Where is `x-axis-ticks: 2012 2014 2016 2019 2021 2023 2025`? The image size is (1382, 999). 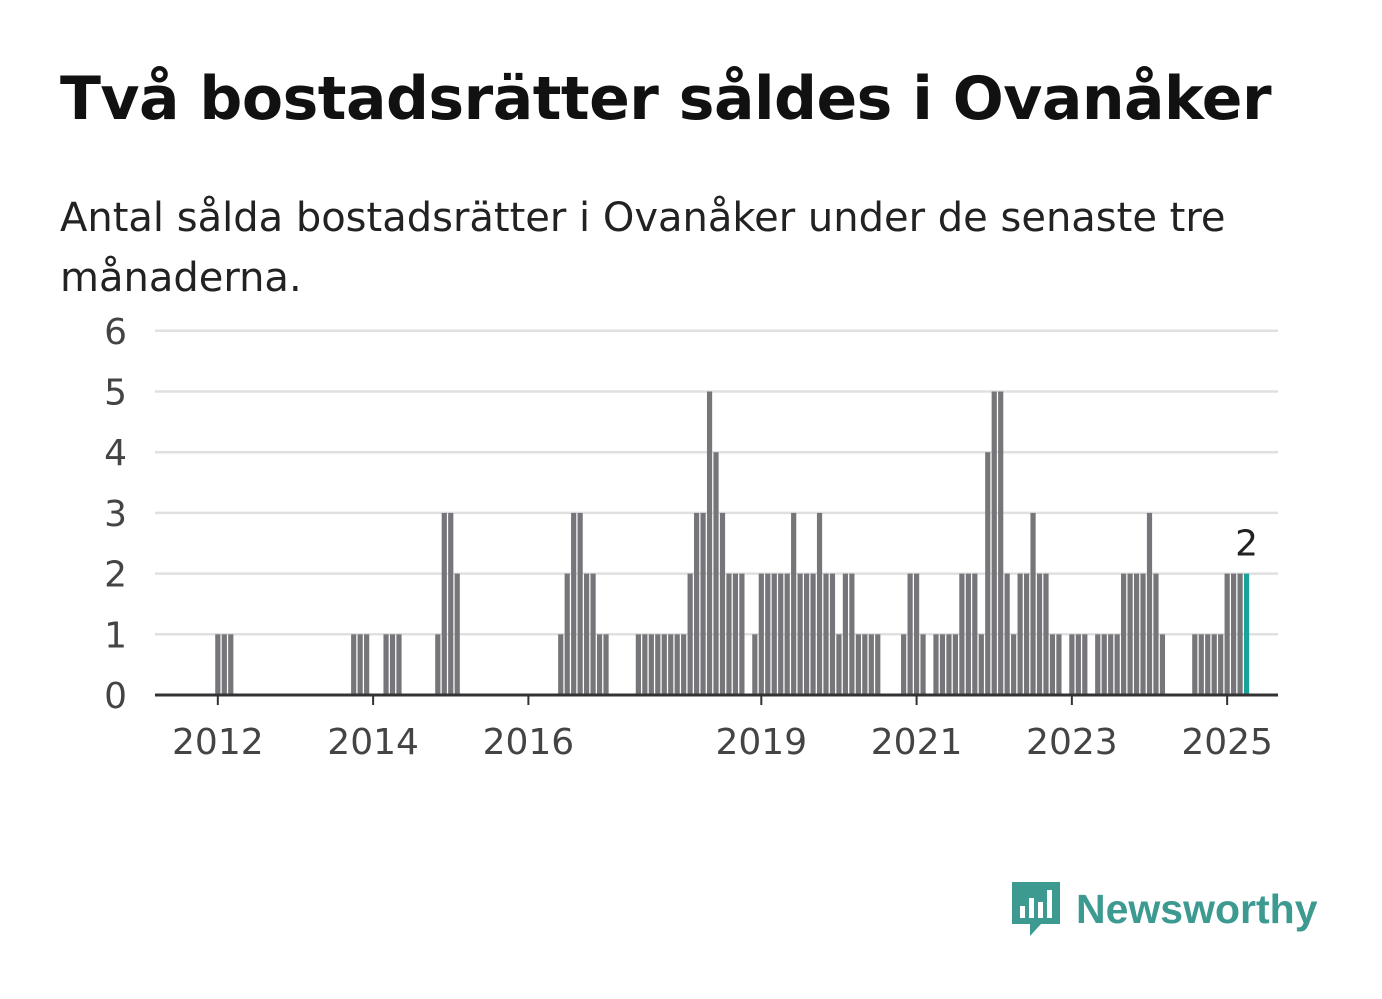 x-axis-ticks: 2012 2014 2016 2019 2021 2023 2025 is located at coordinates (722, 729).